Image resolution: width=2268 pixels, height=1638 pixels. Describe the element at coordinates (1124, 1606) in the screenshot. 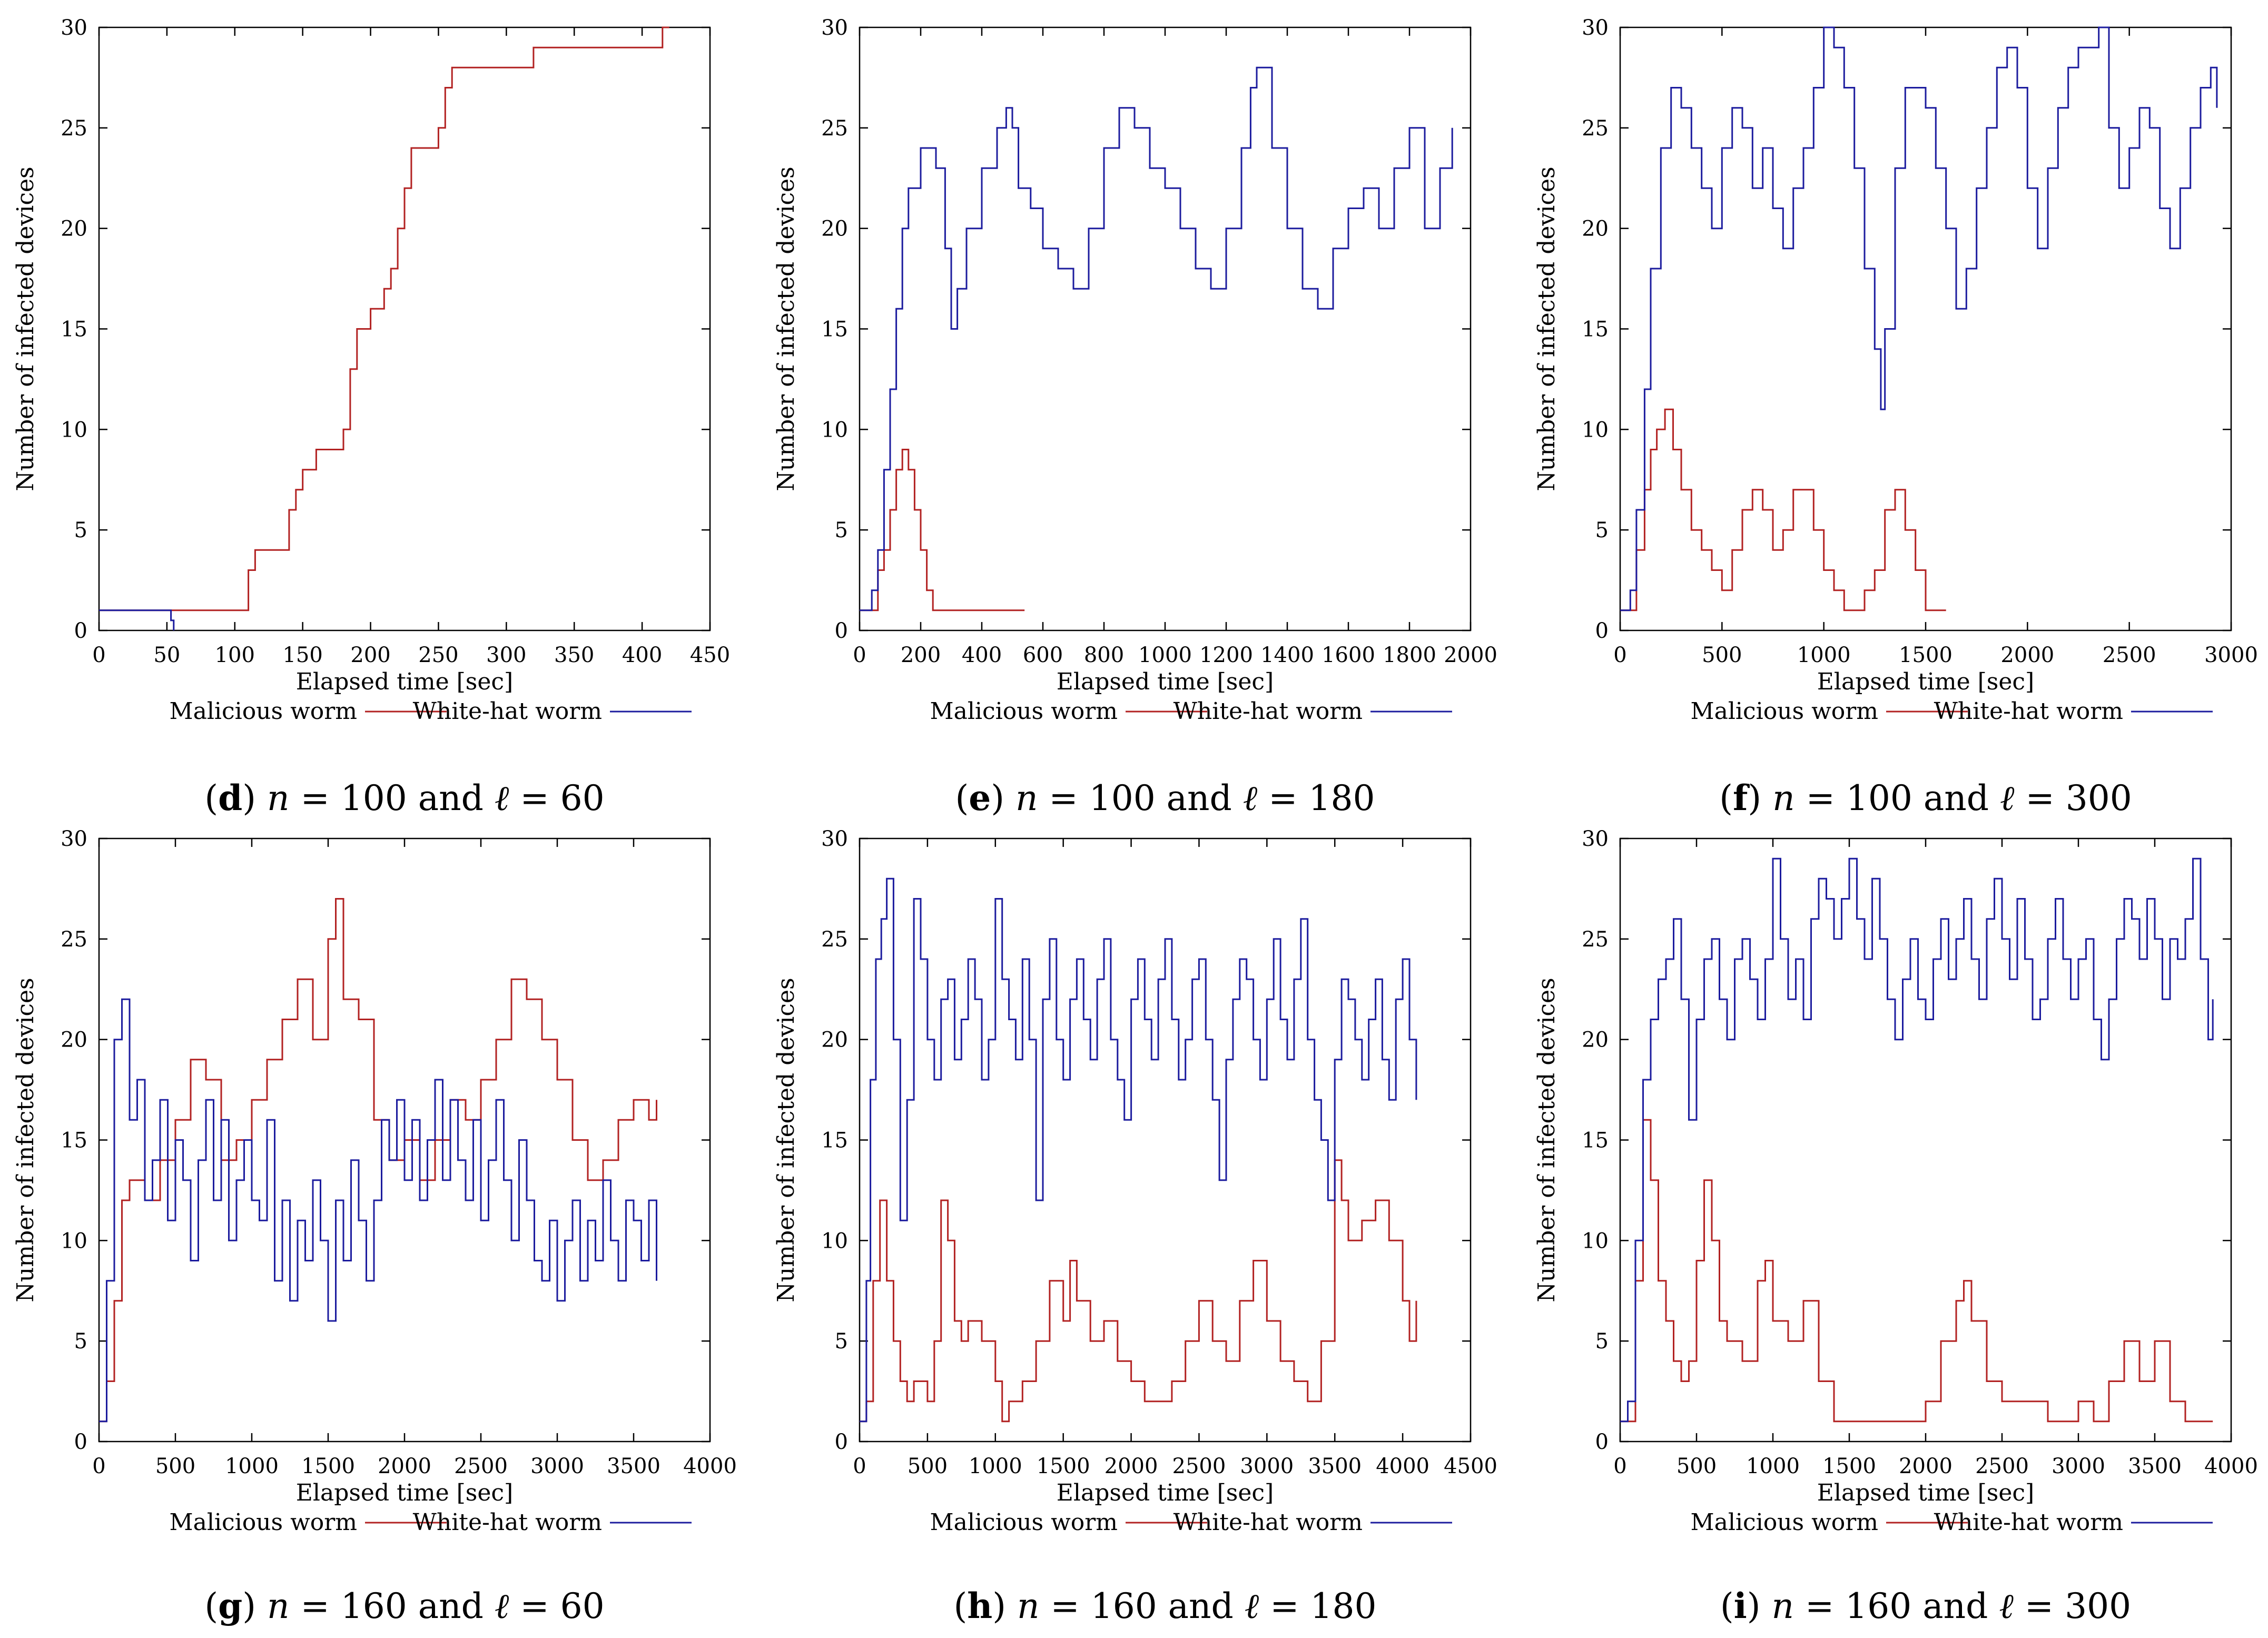

I see `caption-n-value: 160` at that location.